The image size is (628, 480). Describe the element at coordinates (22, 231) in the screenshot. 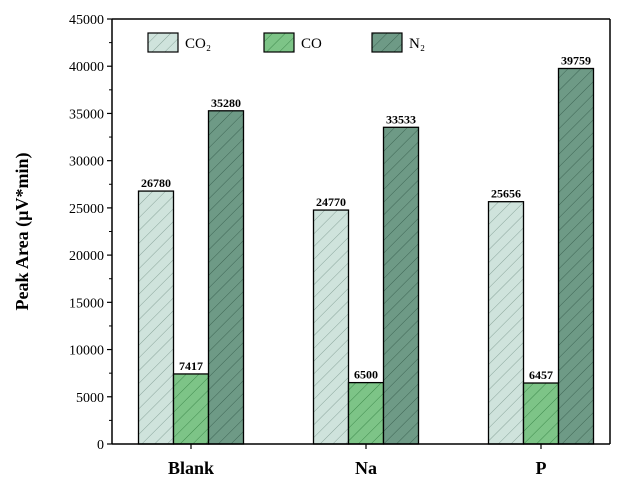

I see `y-axis-label: Peak Area (µV*min)` at that location.